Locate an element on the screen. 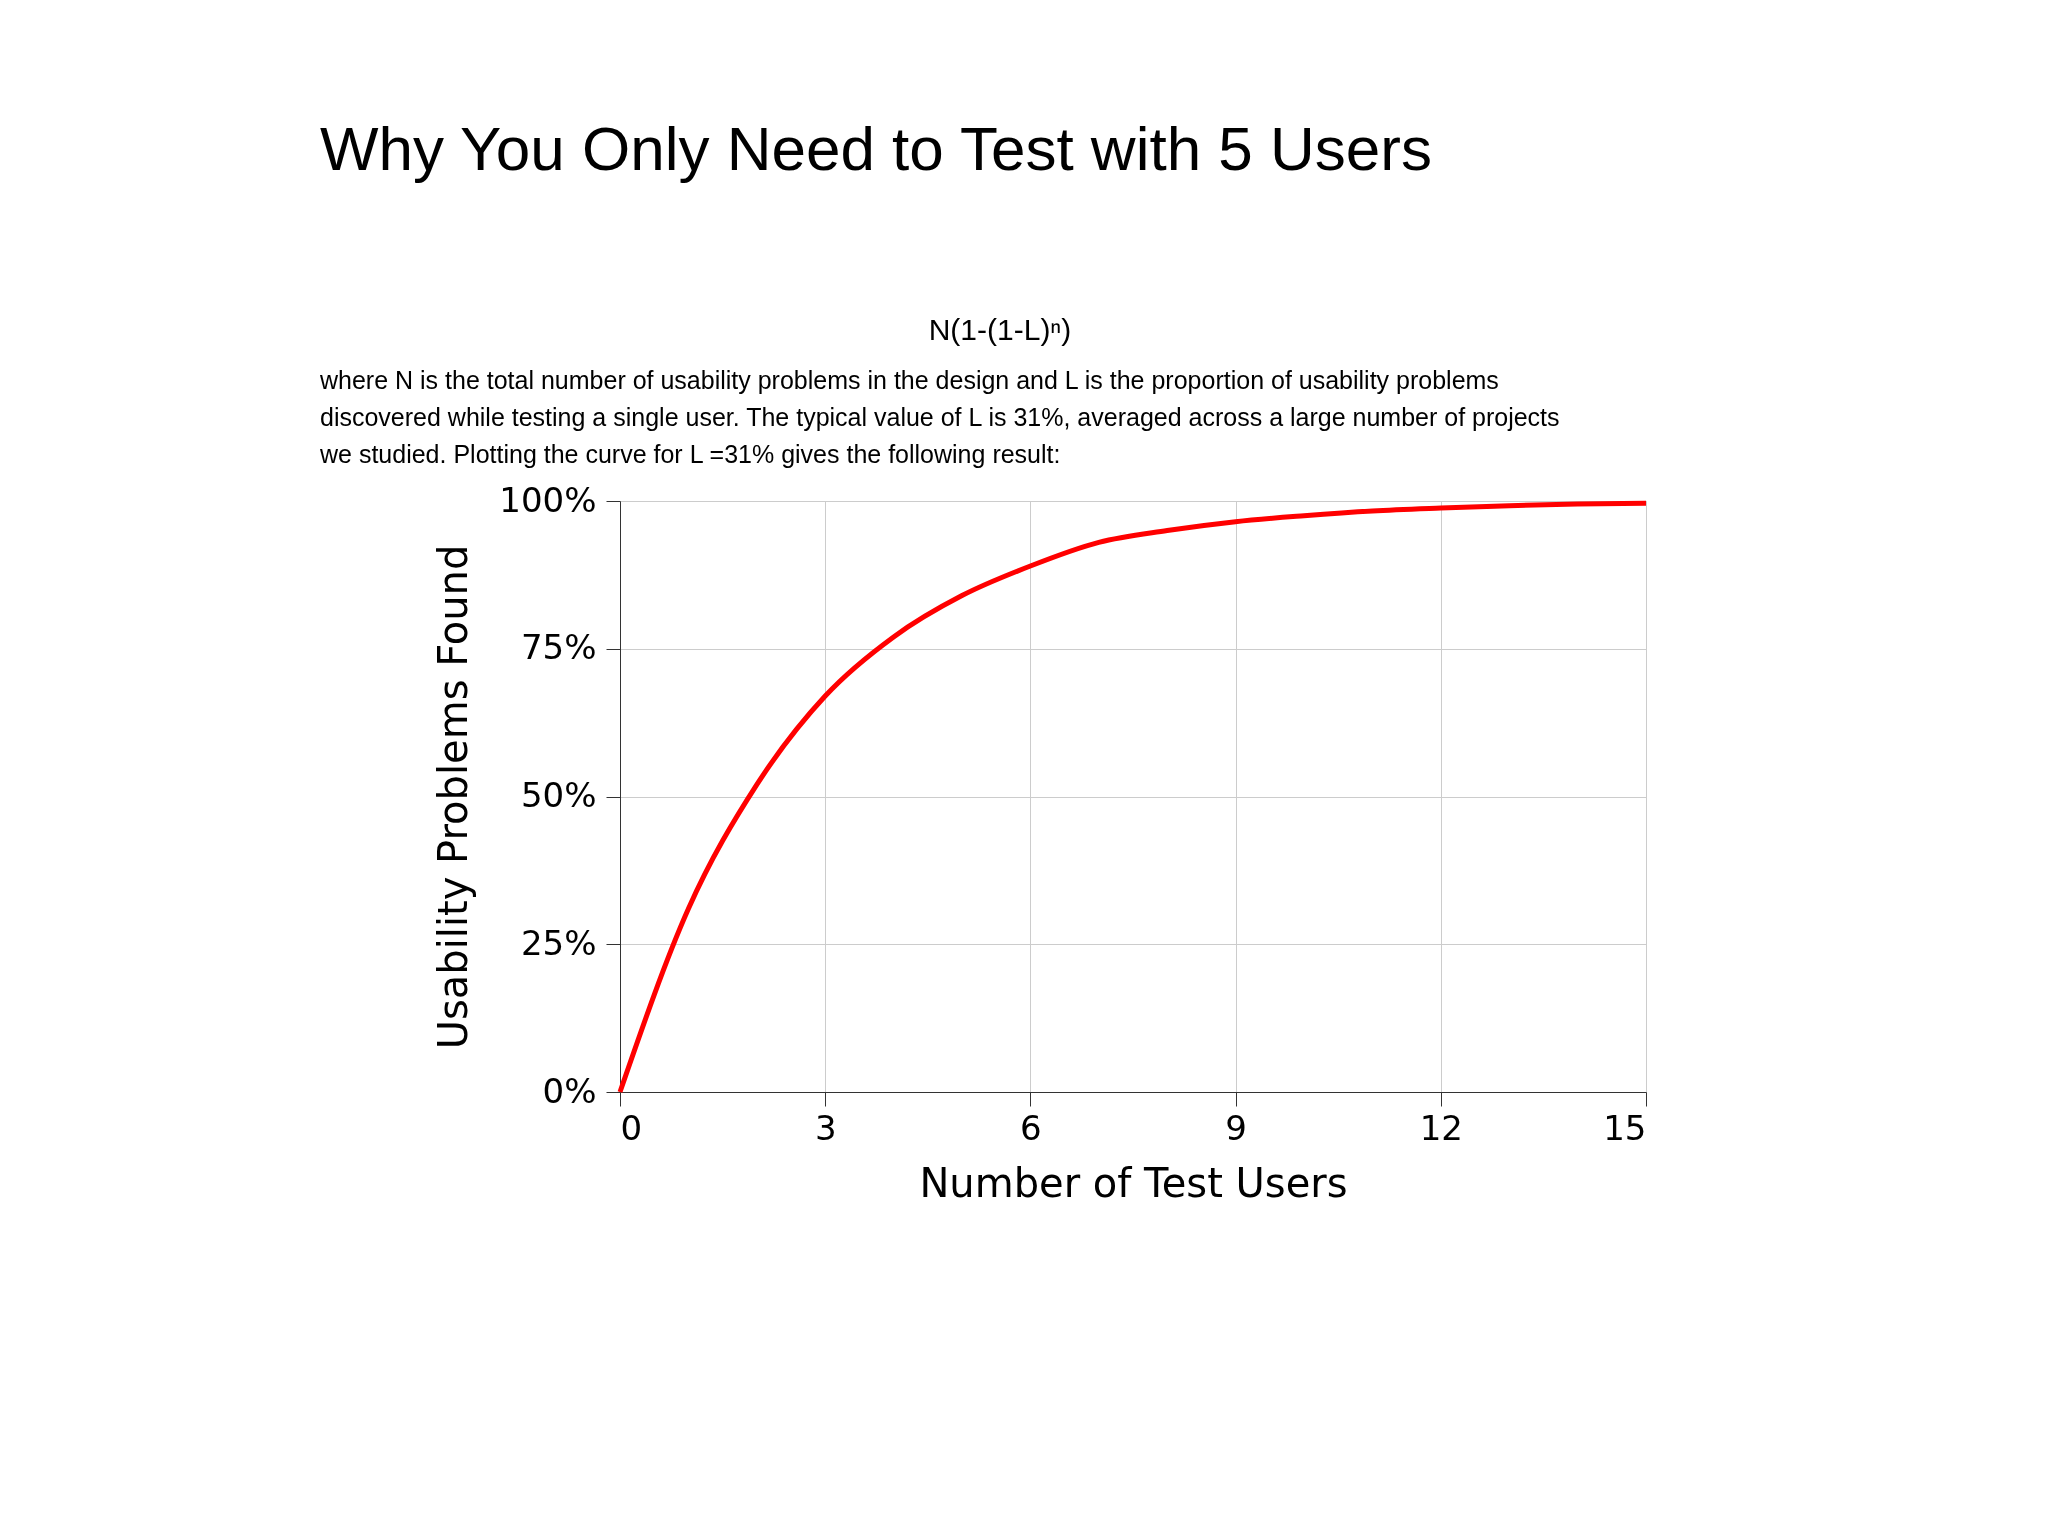 Image resolution: width=2048 pixels, height=1536 pixels. y-tick-label: 100% is located at coordinates (548, 499).